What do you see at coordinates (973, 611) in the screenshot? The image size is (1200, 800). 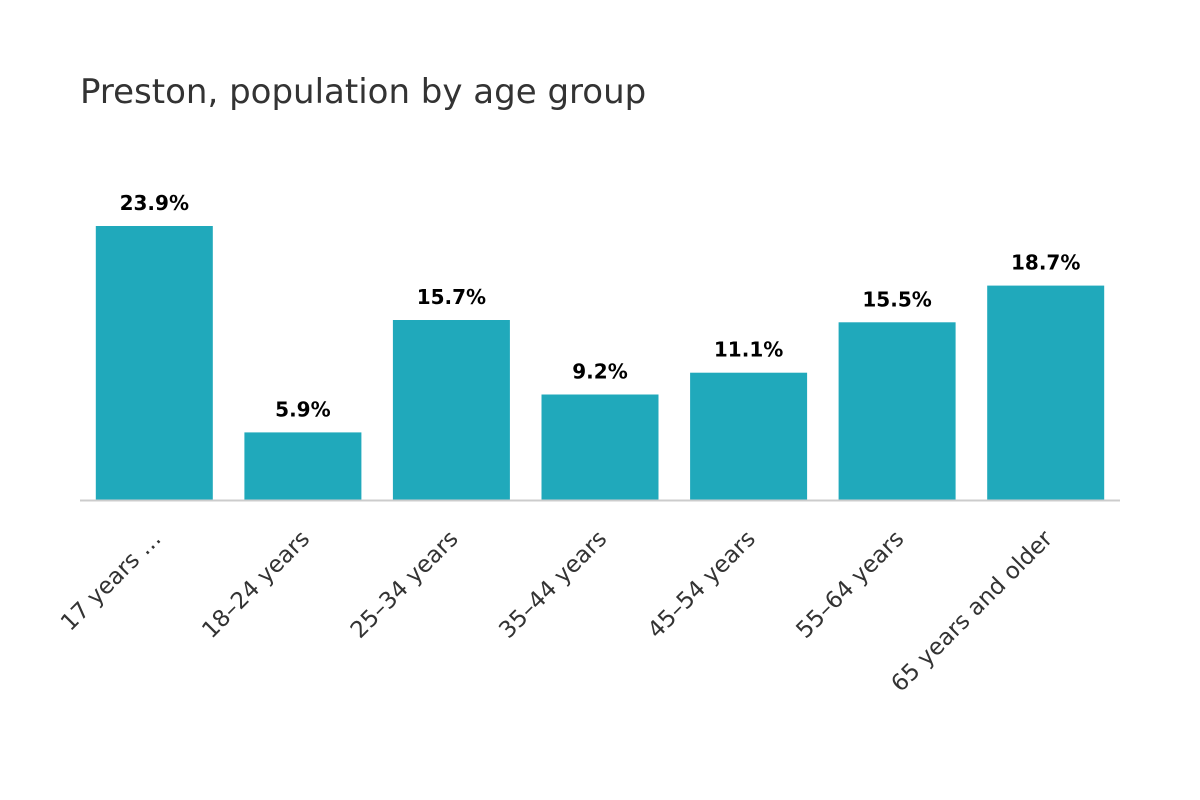 I see `x-tick-label-7: 65 years and older` at bounding box center [973, 611].